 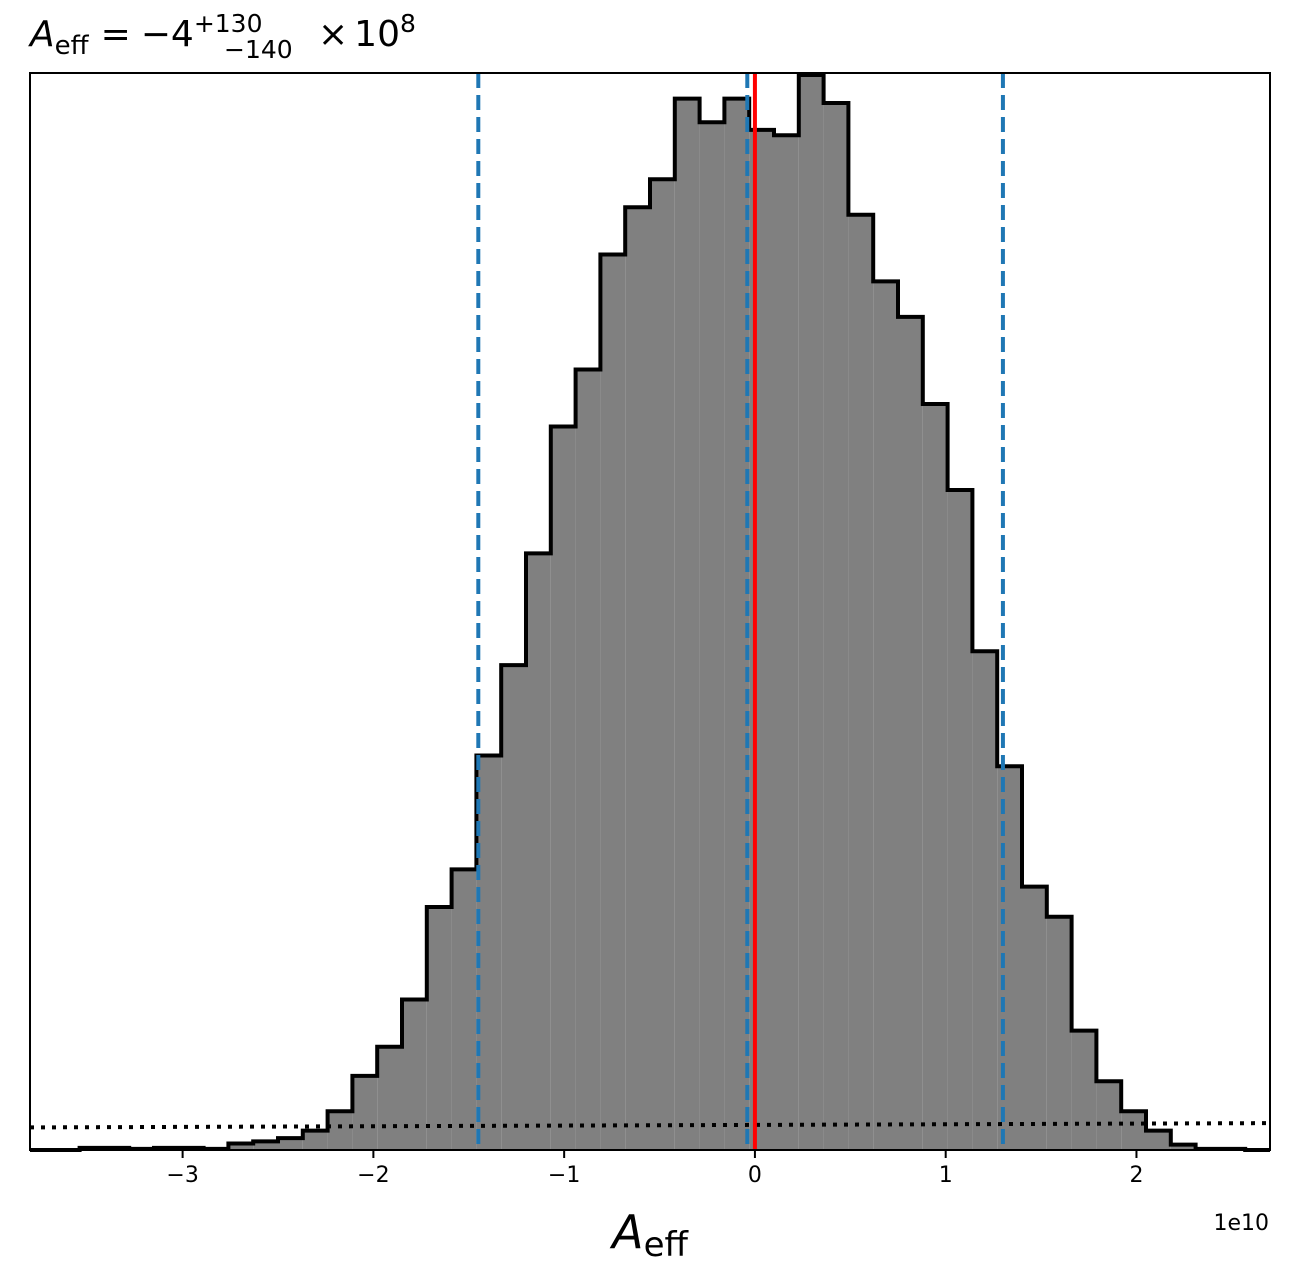 What do you see at coordinates (333, 34) in the screenshot?
I see `title-times: ×` at bounding box center [333, 34].